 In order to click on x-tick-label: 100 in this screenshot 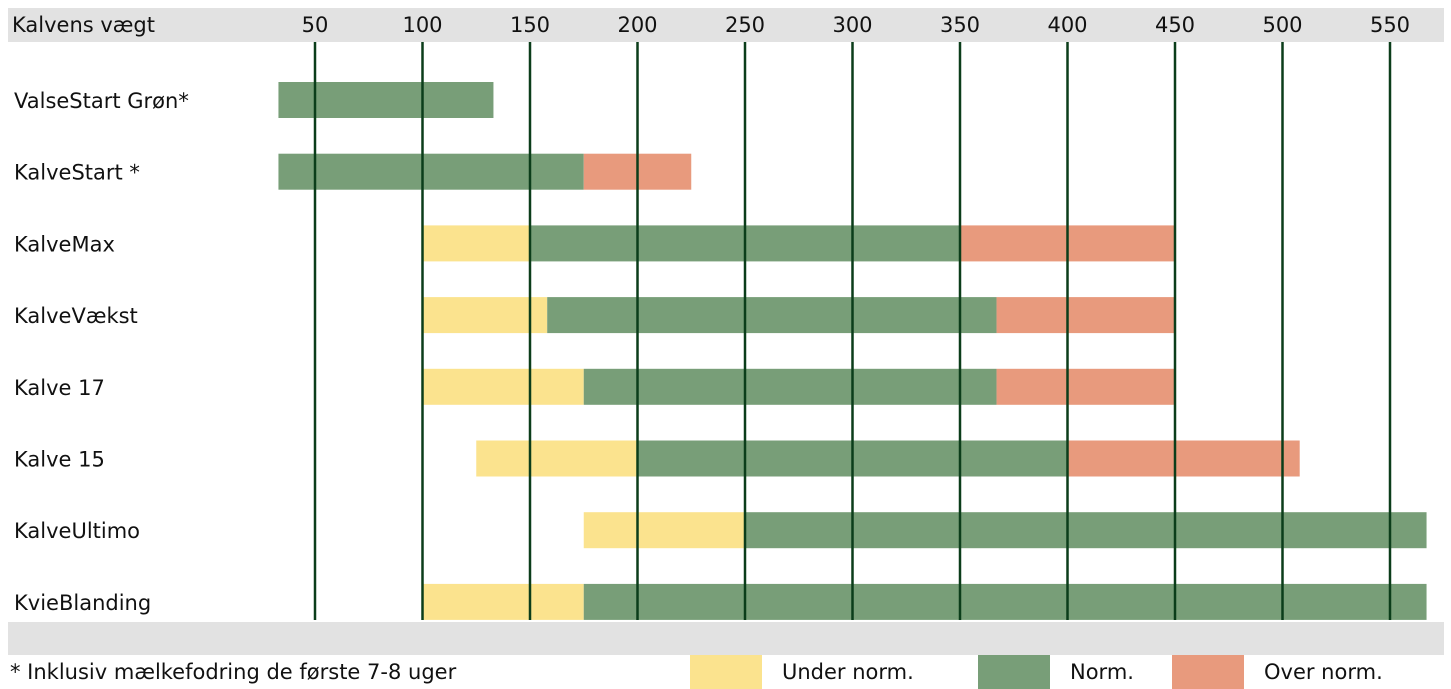, I will do `click(422, 25)`.